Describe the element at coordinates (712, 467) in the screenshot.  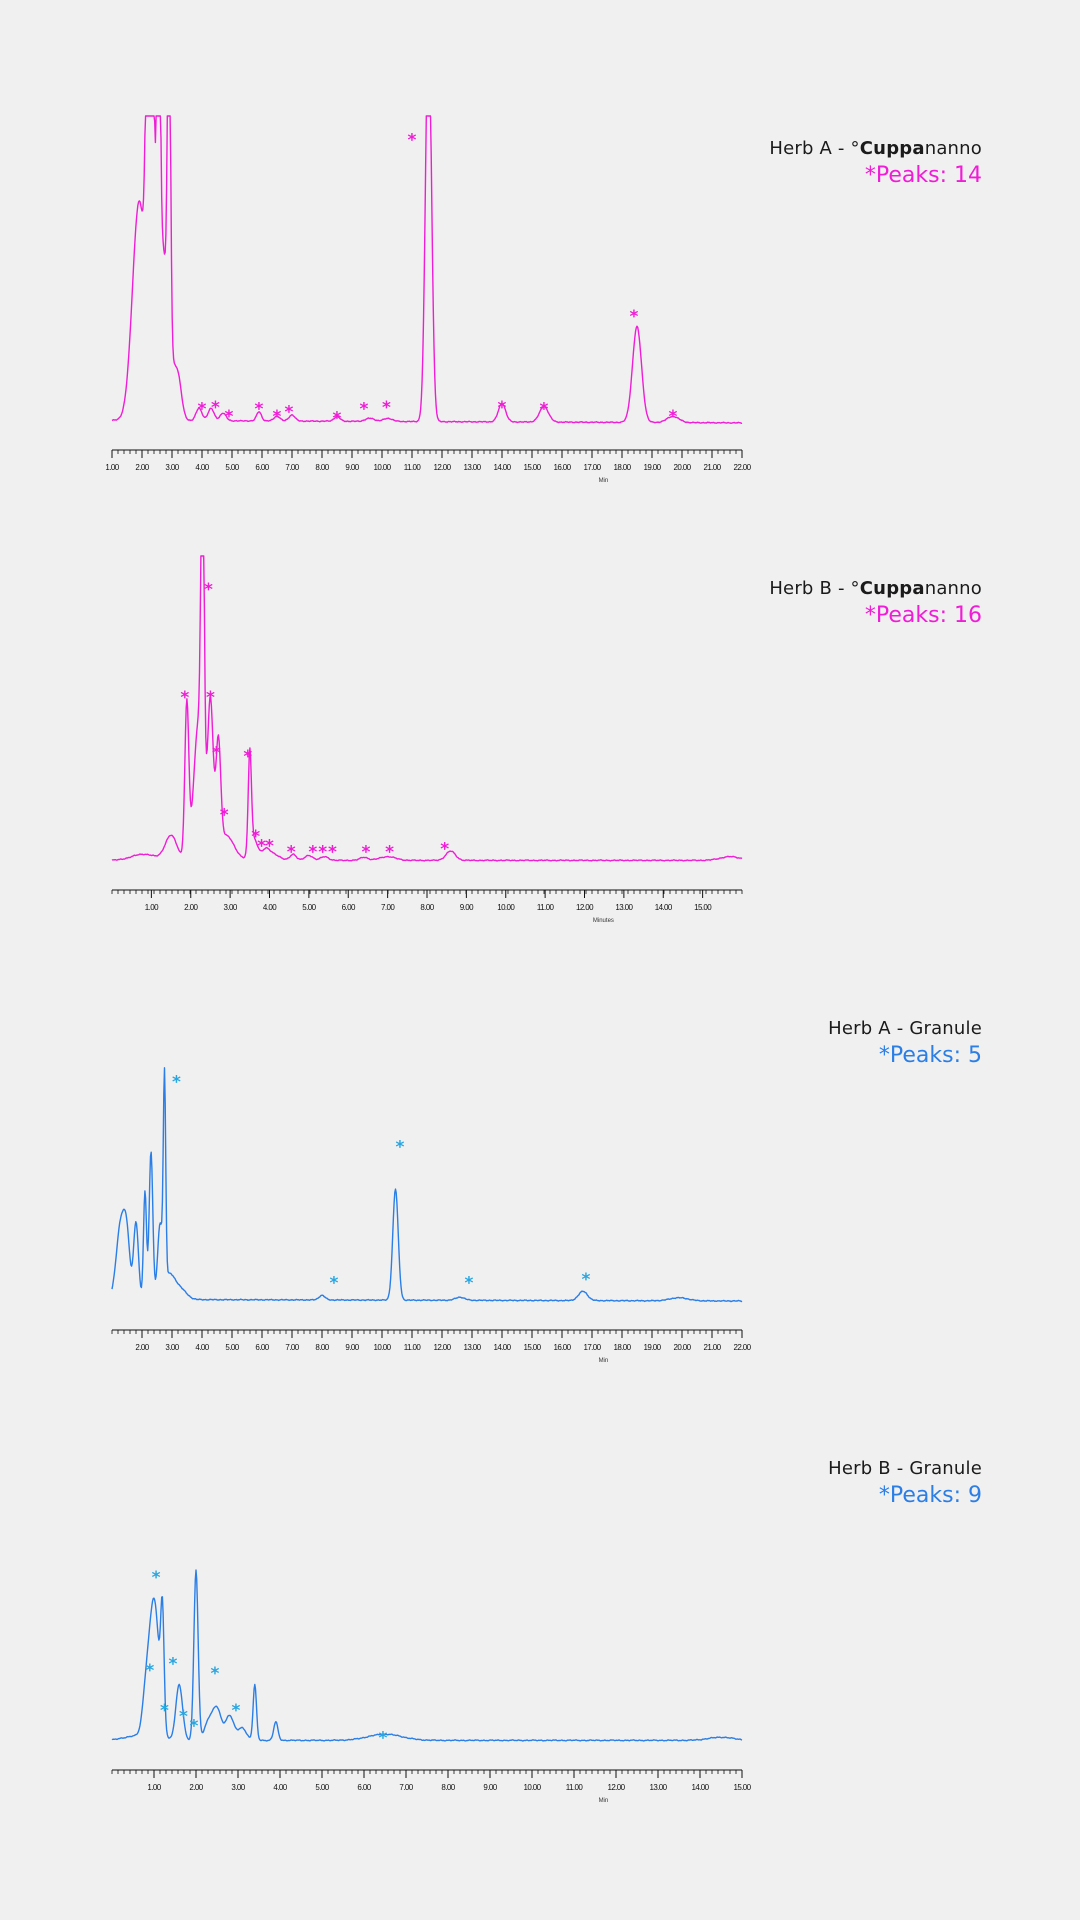
I see `x-tick-label: 21.00` at that location.